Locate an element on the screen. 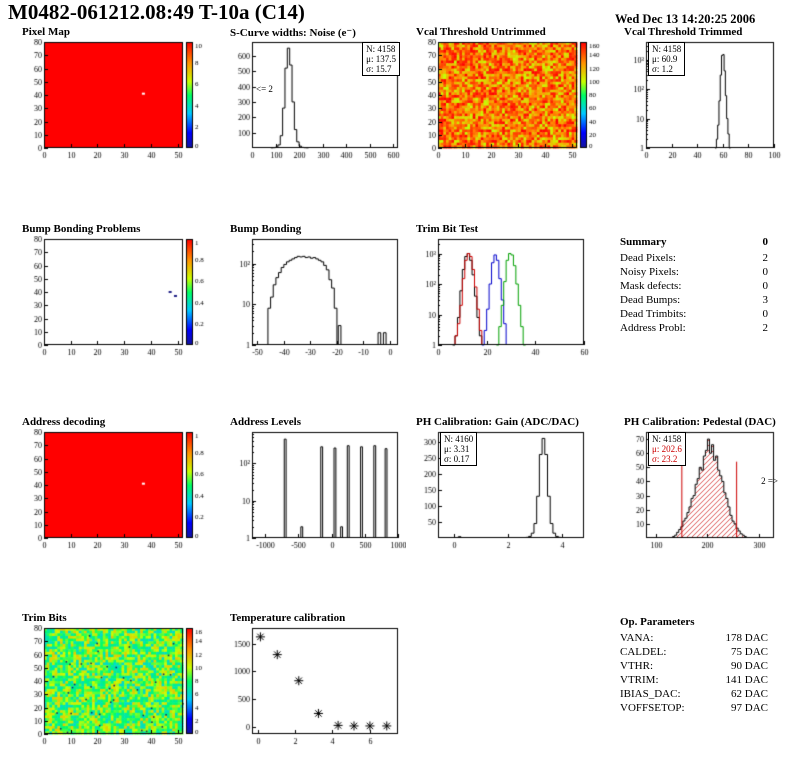  op-parameter-label: VTHR: is located at coordinates (636, 666).